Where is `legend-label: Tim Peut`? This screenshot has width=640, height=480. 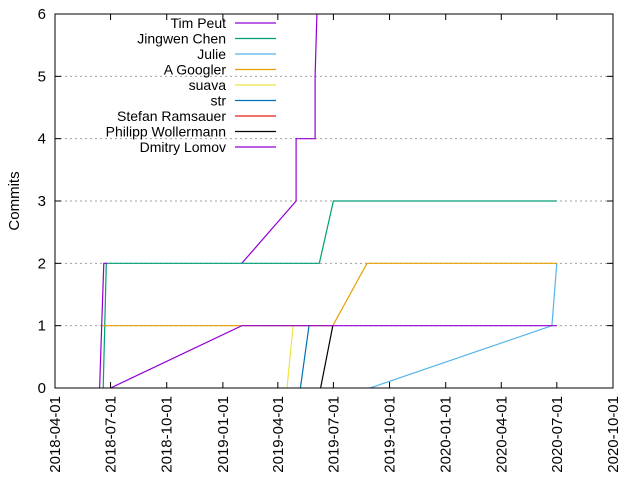
legend-label: Tim Peut is located at coordinates (199, 23).